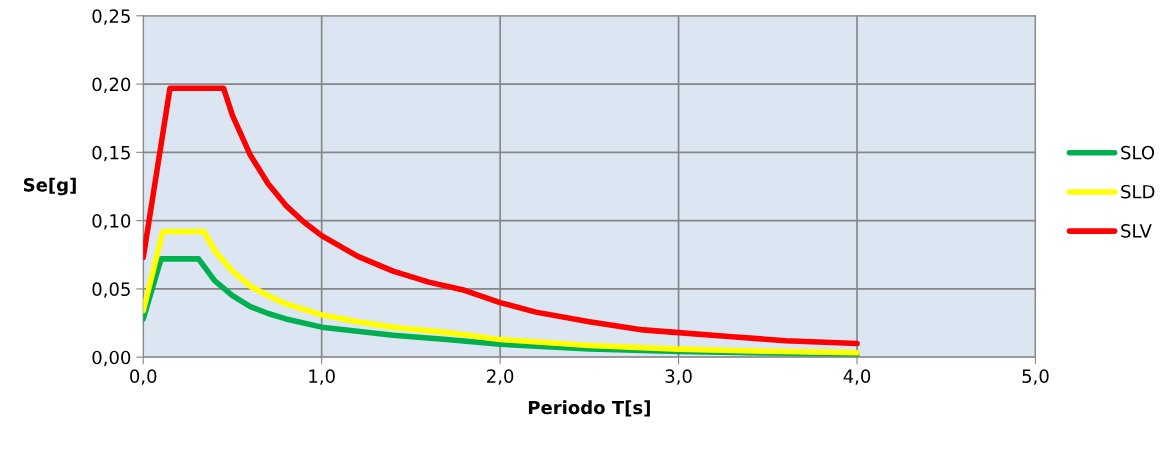  I want to click on x-tick-label: 2,0, so click(500, 377).